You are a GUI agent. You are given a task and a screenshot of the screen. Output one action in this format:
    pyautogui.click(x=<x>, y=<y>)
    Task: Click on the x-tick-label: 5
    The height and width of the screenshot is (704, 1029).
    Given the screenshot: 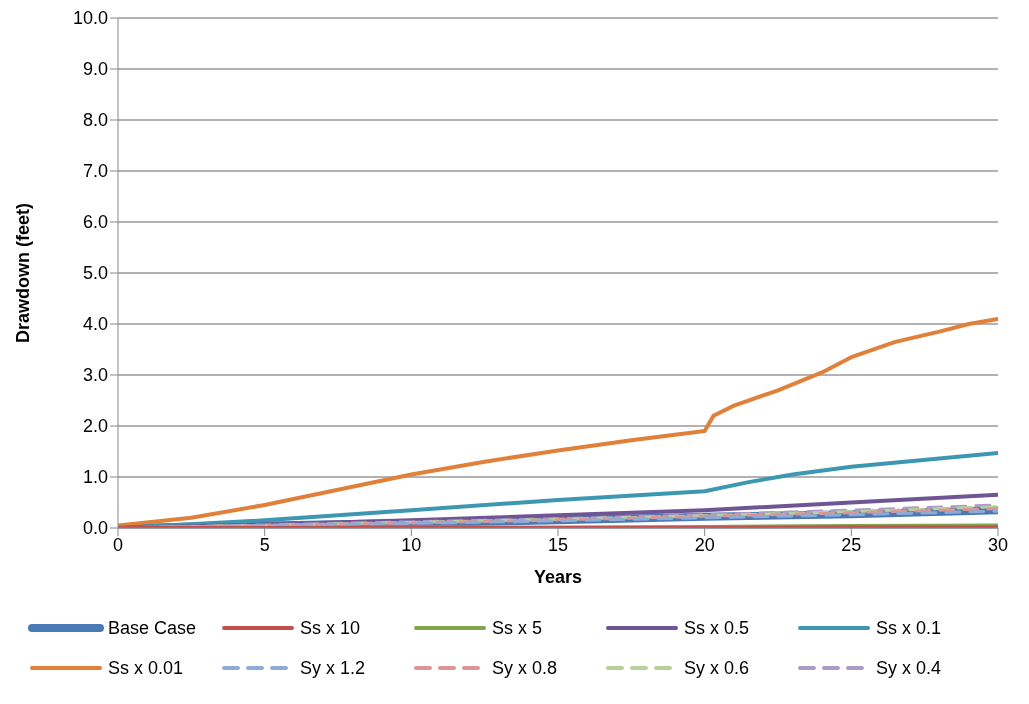 What is the action you would take?
    pyautogui.click(x=264, y=544)
    